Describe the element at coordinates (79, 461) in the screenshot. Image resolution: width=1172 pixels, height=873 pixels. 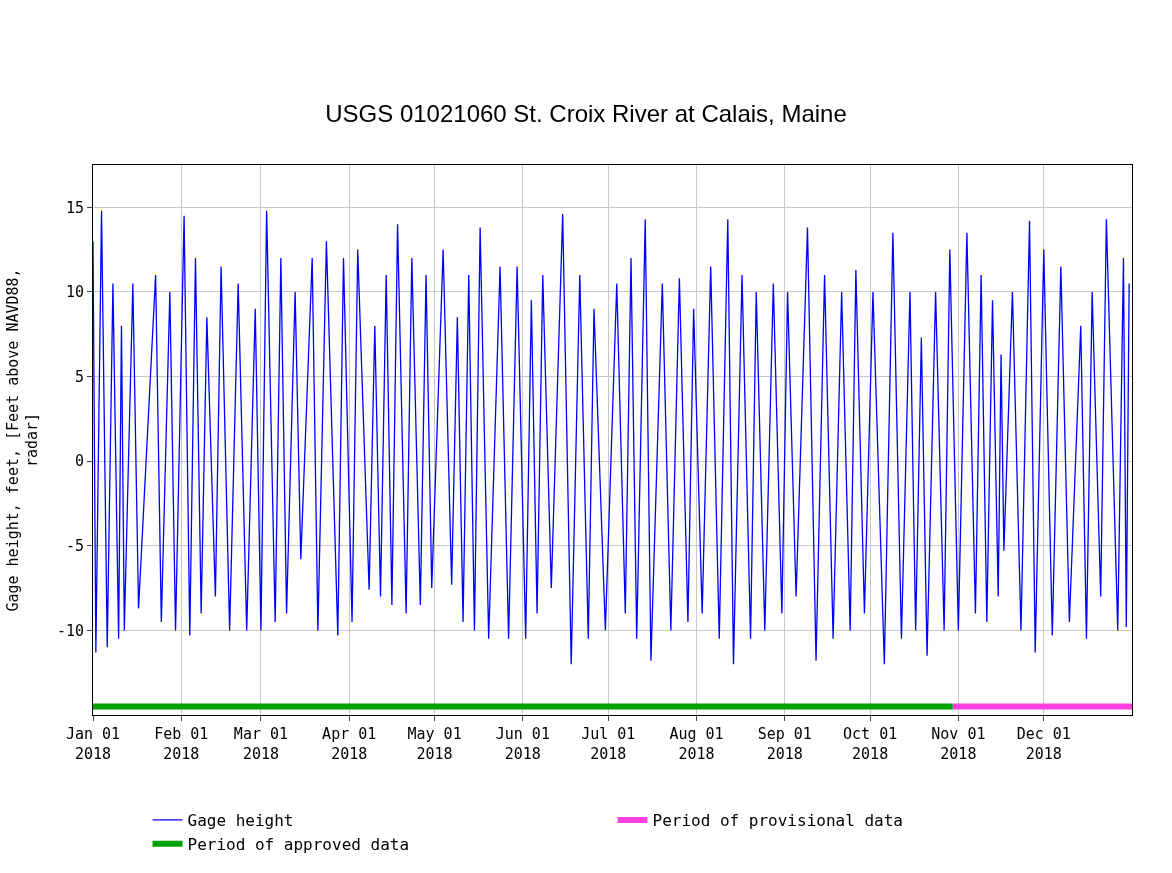
I see `y-tick-label: 0` at that location.